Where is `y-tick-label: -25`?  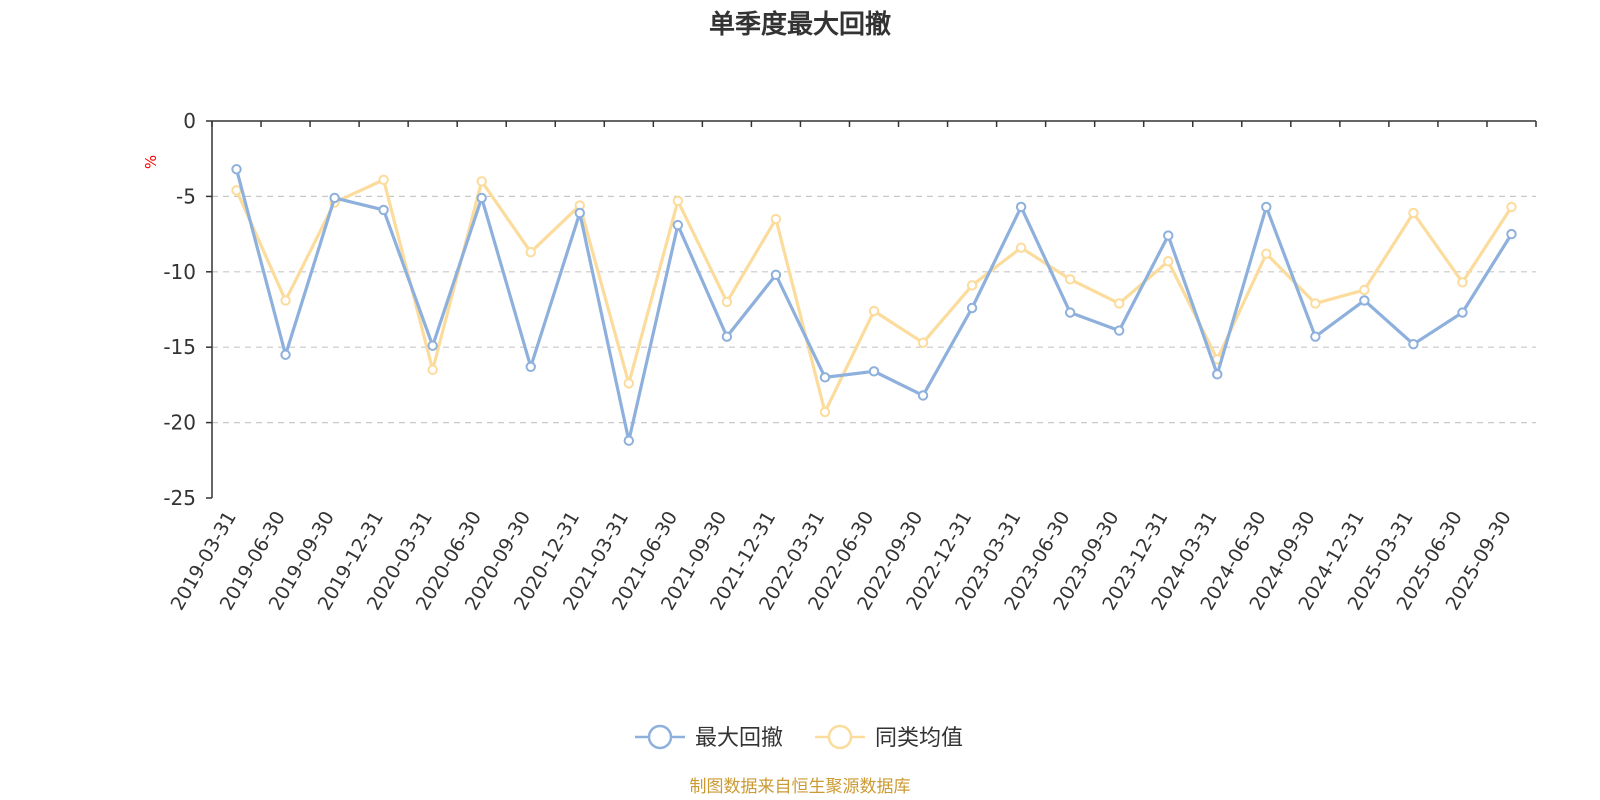
y-tick-label: -25 is located at coordinates (179, 498).